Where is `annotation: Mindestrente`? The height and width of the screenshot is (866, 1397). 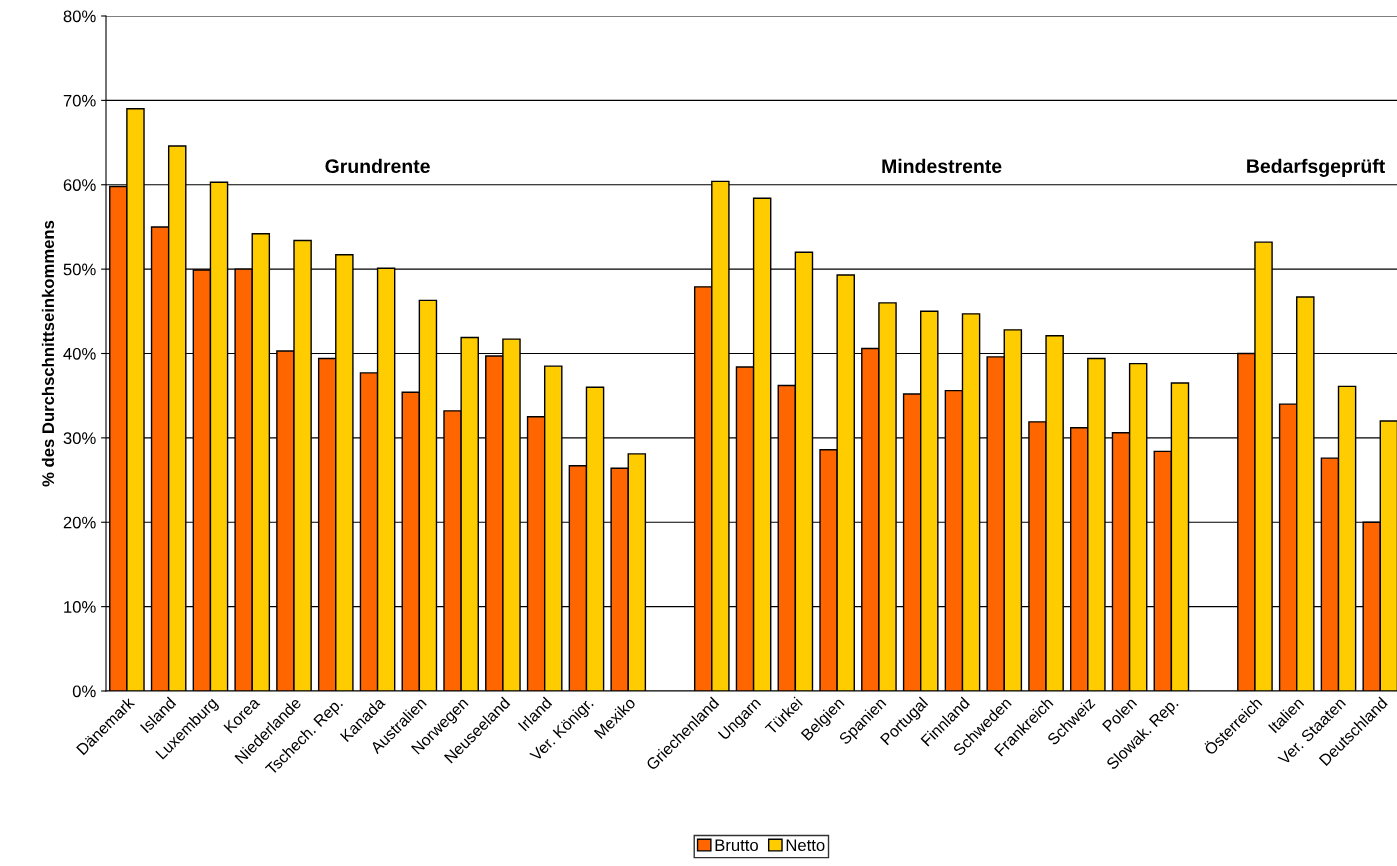 annotation: Mindestrente is located at coordinates (942, 166).